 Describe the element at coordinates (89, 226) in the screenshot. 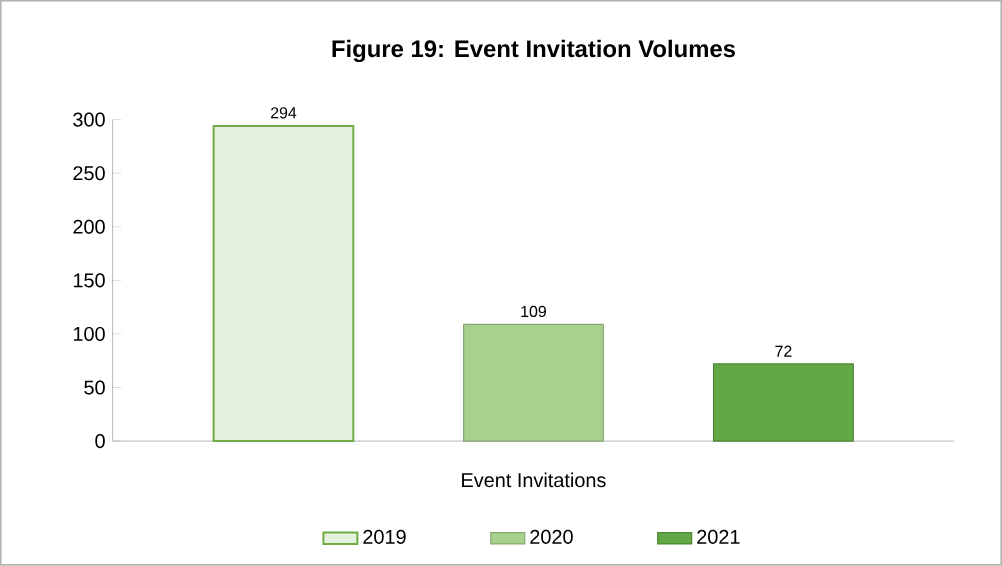

I see `y-tick-label: 200` at that location.